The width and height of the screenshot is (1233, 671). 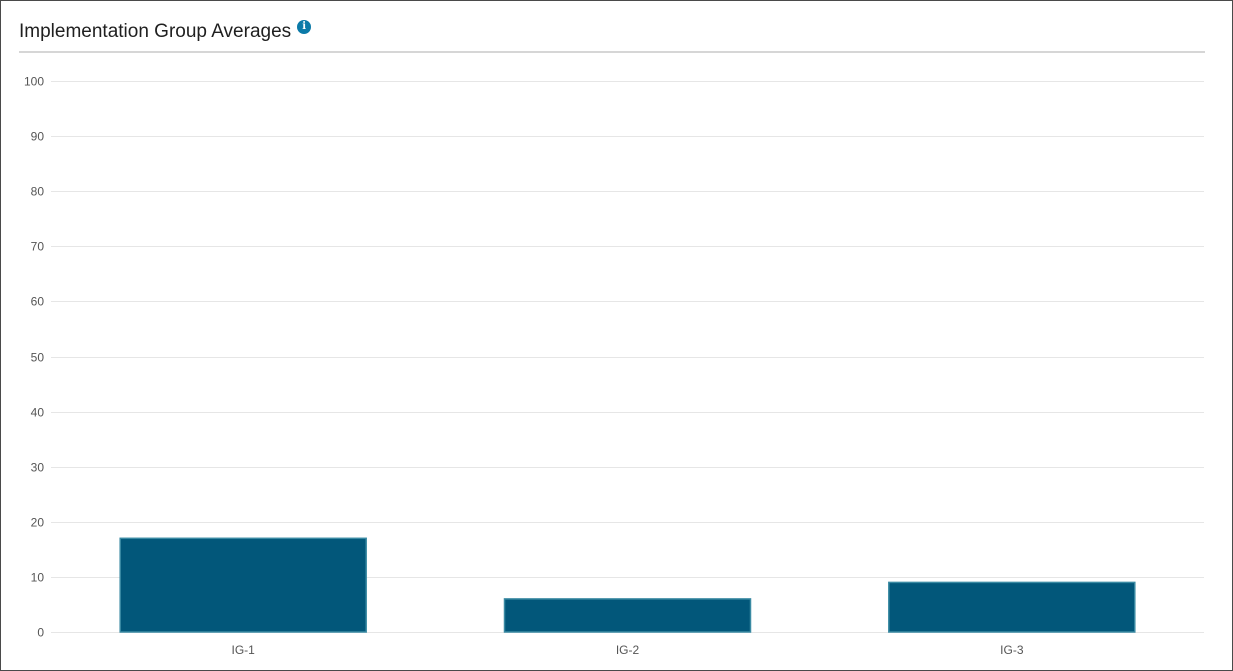 I want to click on x-tick-label: IG-2, so click(x=628, y=650).